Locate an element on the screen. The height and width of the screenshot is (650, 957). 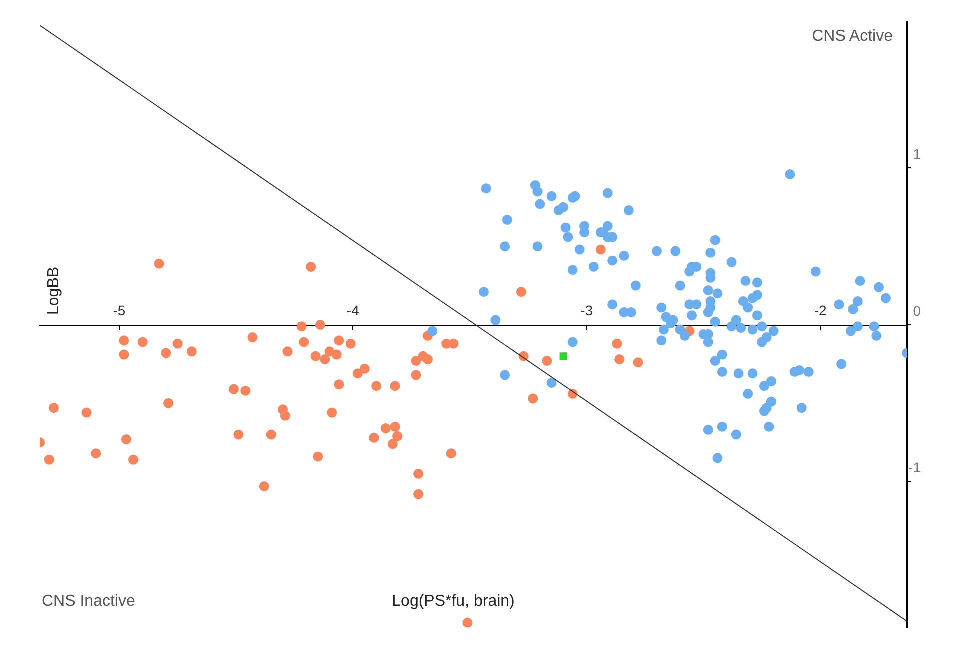
y-axis-title: LogBB is located at coordinates (53, 290).